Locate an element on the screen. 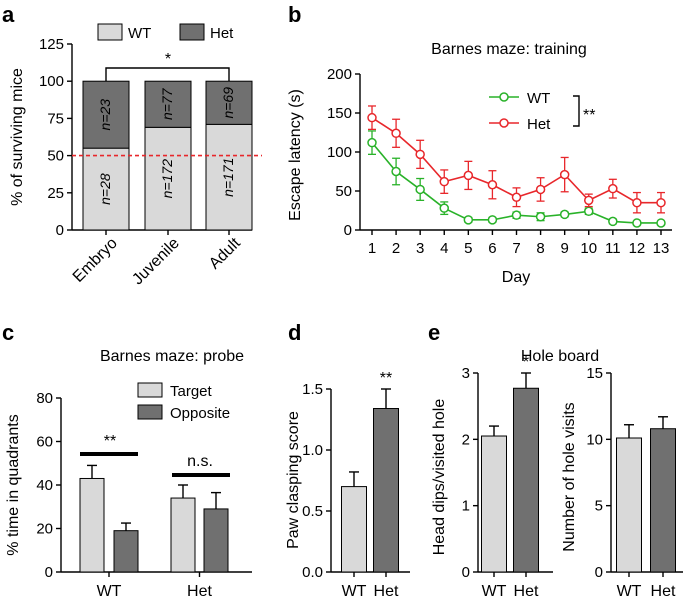  e2-y-tick-label: 10 is located at coordinates (594, 439).